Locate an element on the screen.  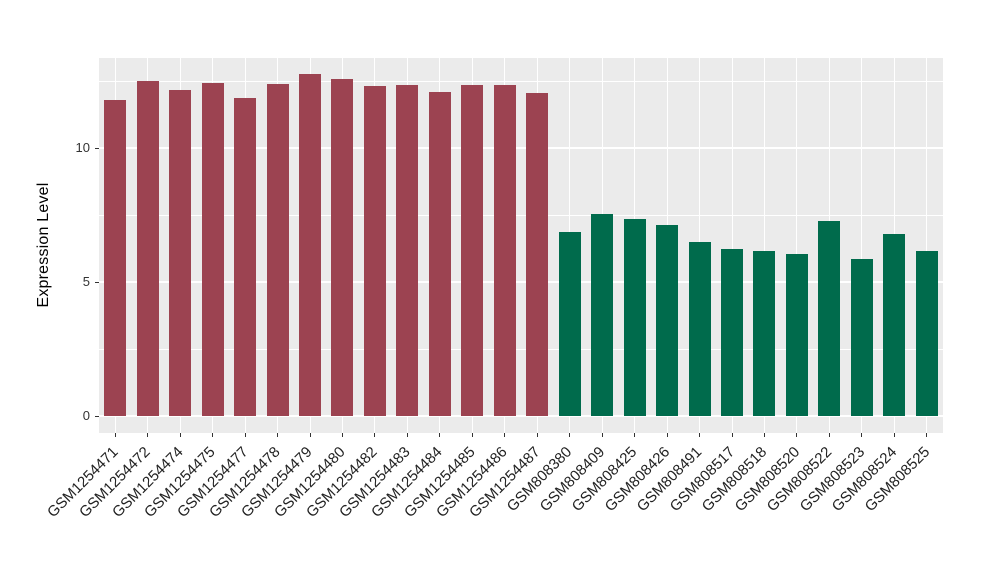
y-tick-label: 0 is located at coordinates (86, 415).